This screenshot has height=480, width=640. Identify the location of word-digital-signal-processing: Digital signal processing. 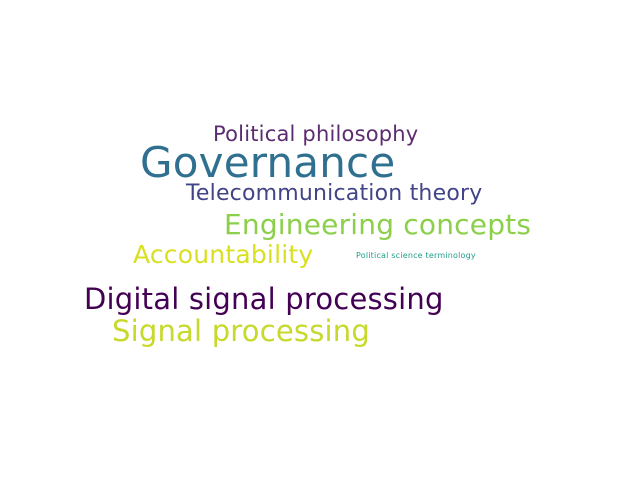
(264, 299).